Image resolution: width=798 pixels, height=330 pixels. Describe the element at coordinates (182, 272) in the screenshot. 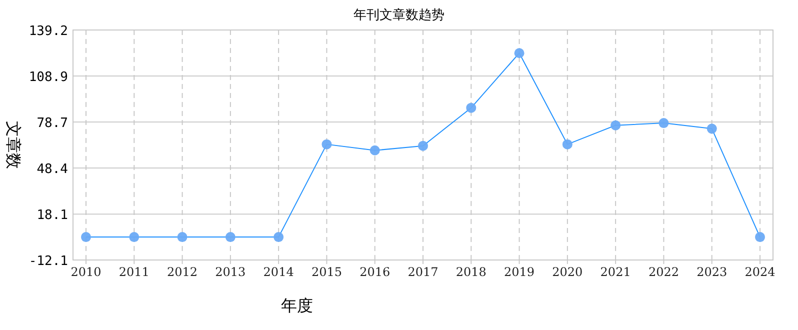

I see `x-tick-label: 2012` at that location.